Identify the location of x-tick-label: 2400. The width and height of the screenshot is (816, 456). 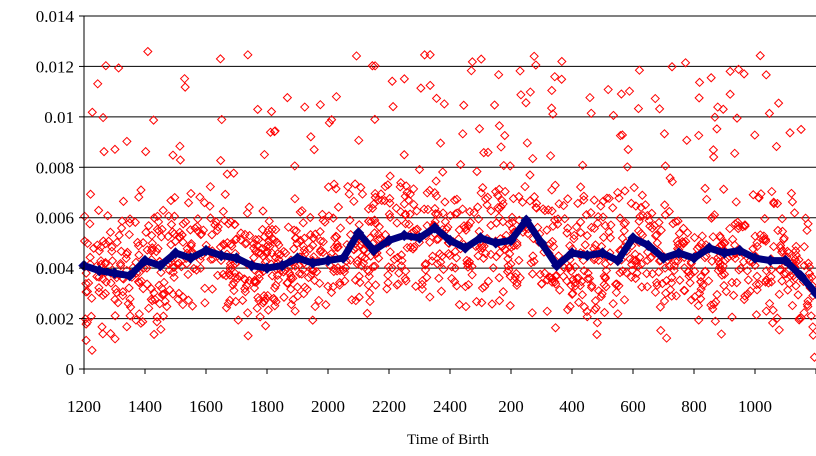
(450, 406).